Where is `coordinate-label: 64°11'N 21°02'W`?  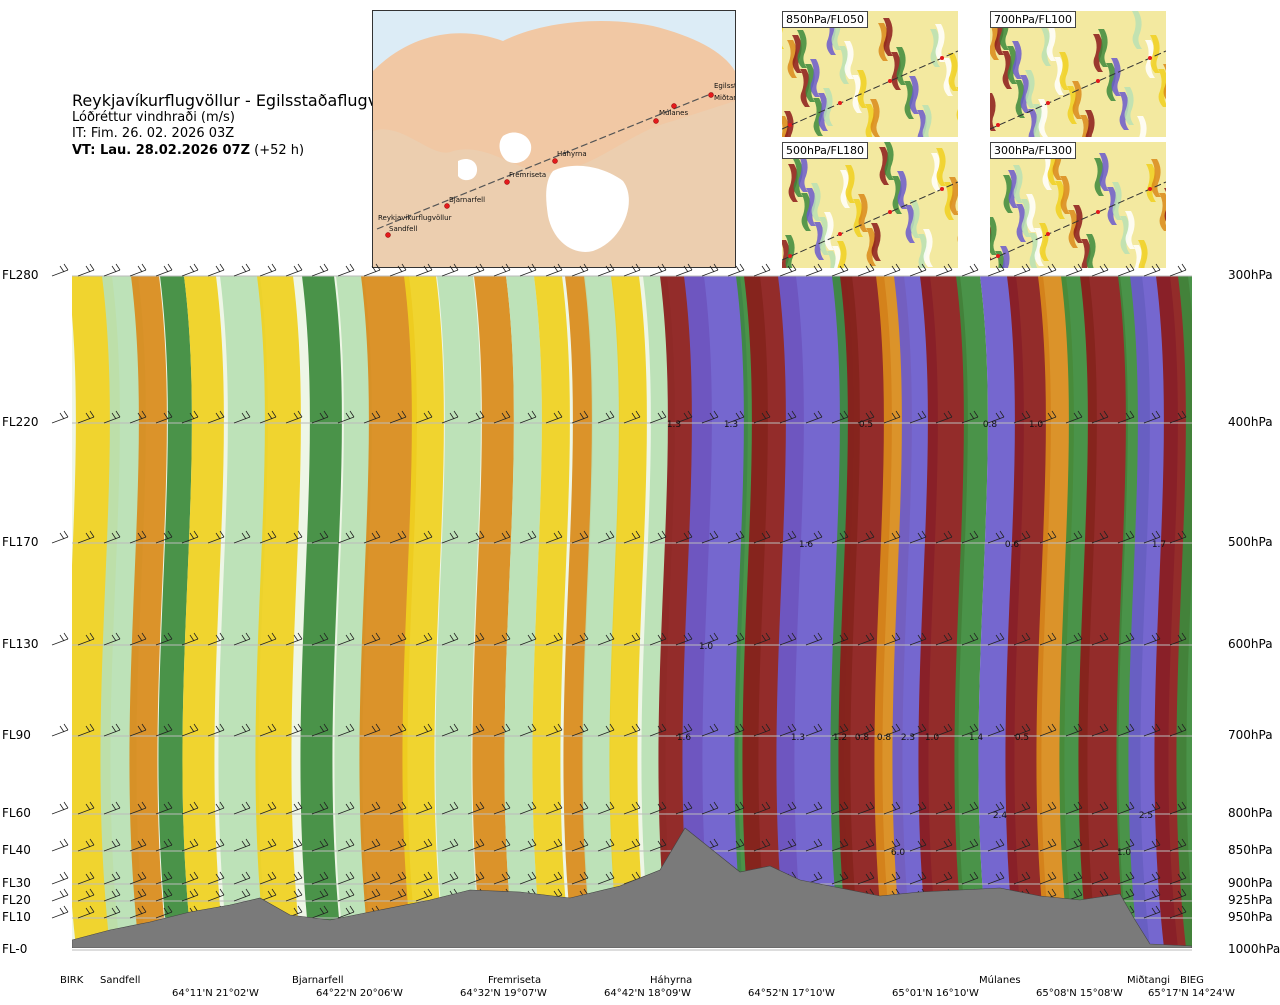
coordinate-label: 64°11'N 21°02'W is located at coordinates (215, 993).